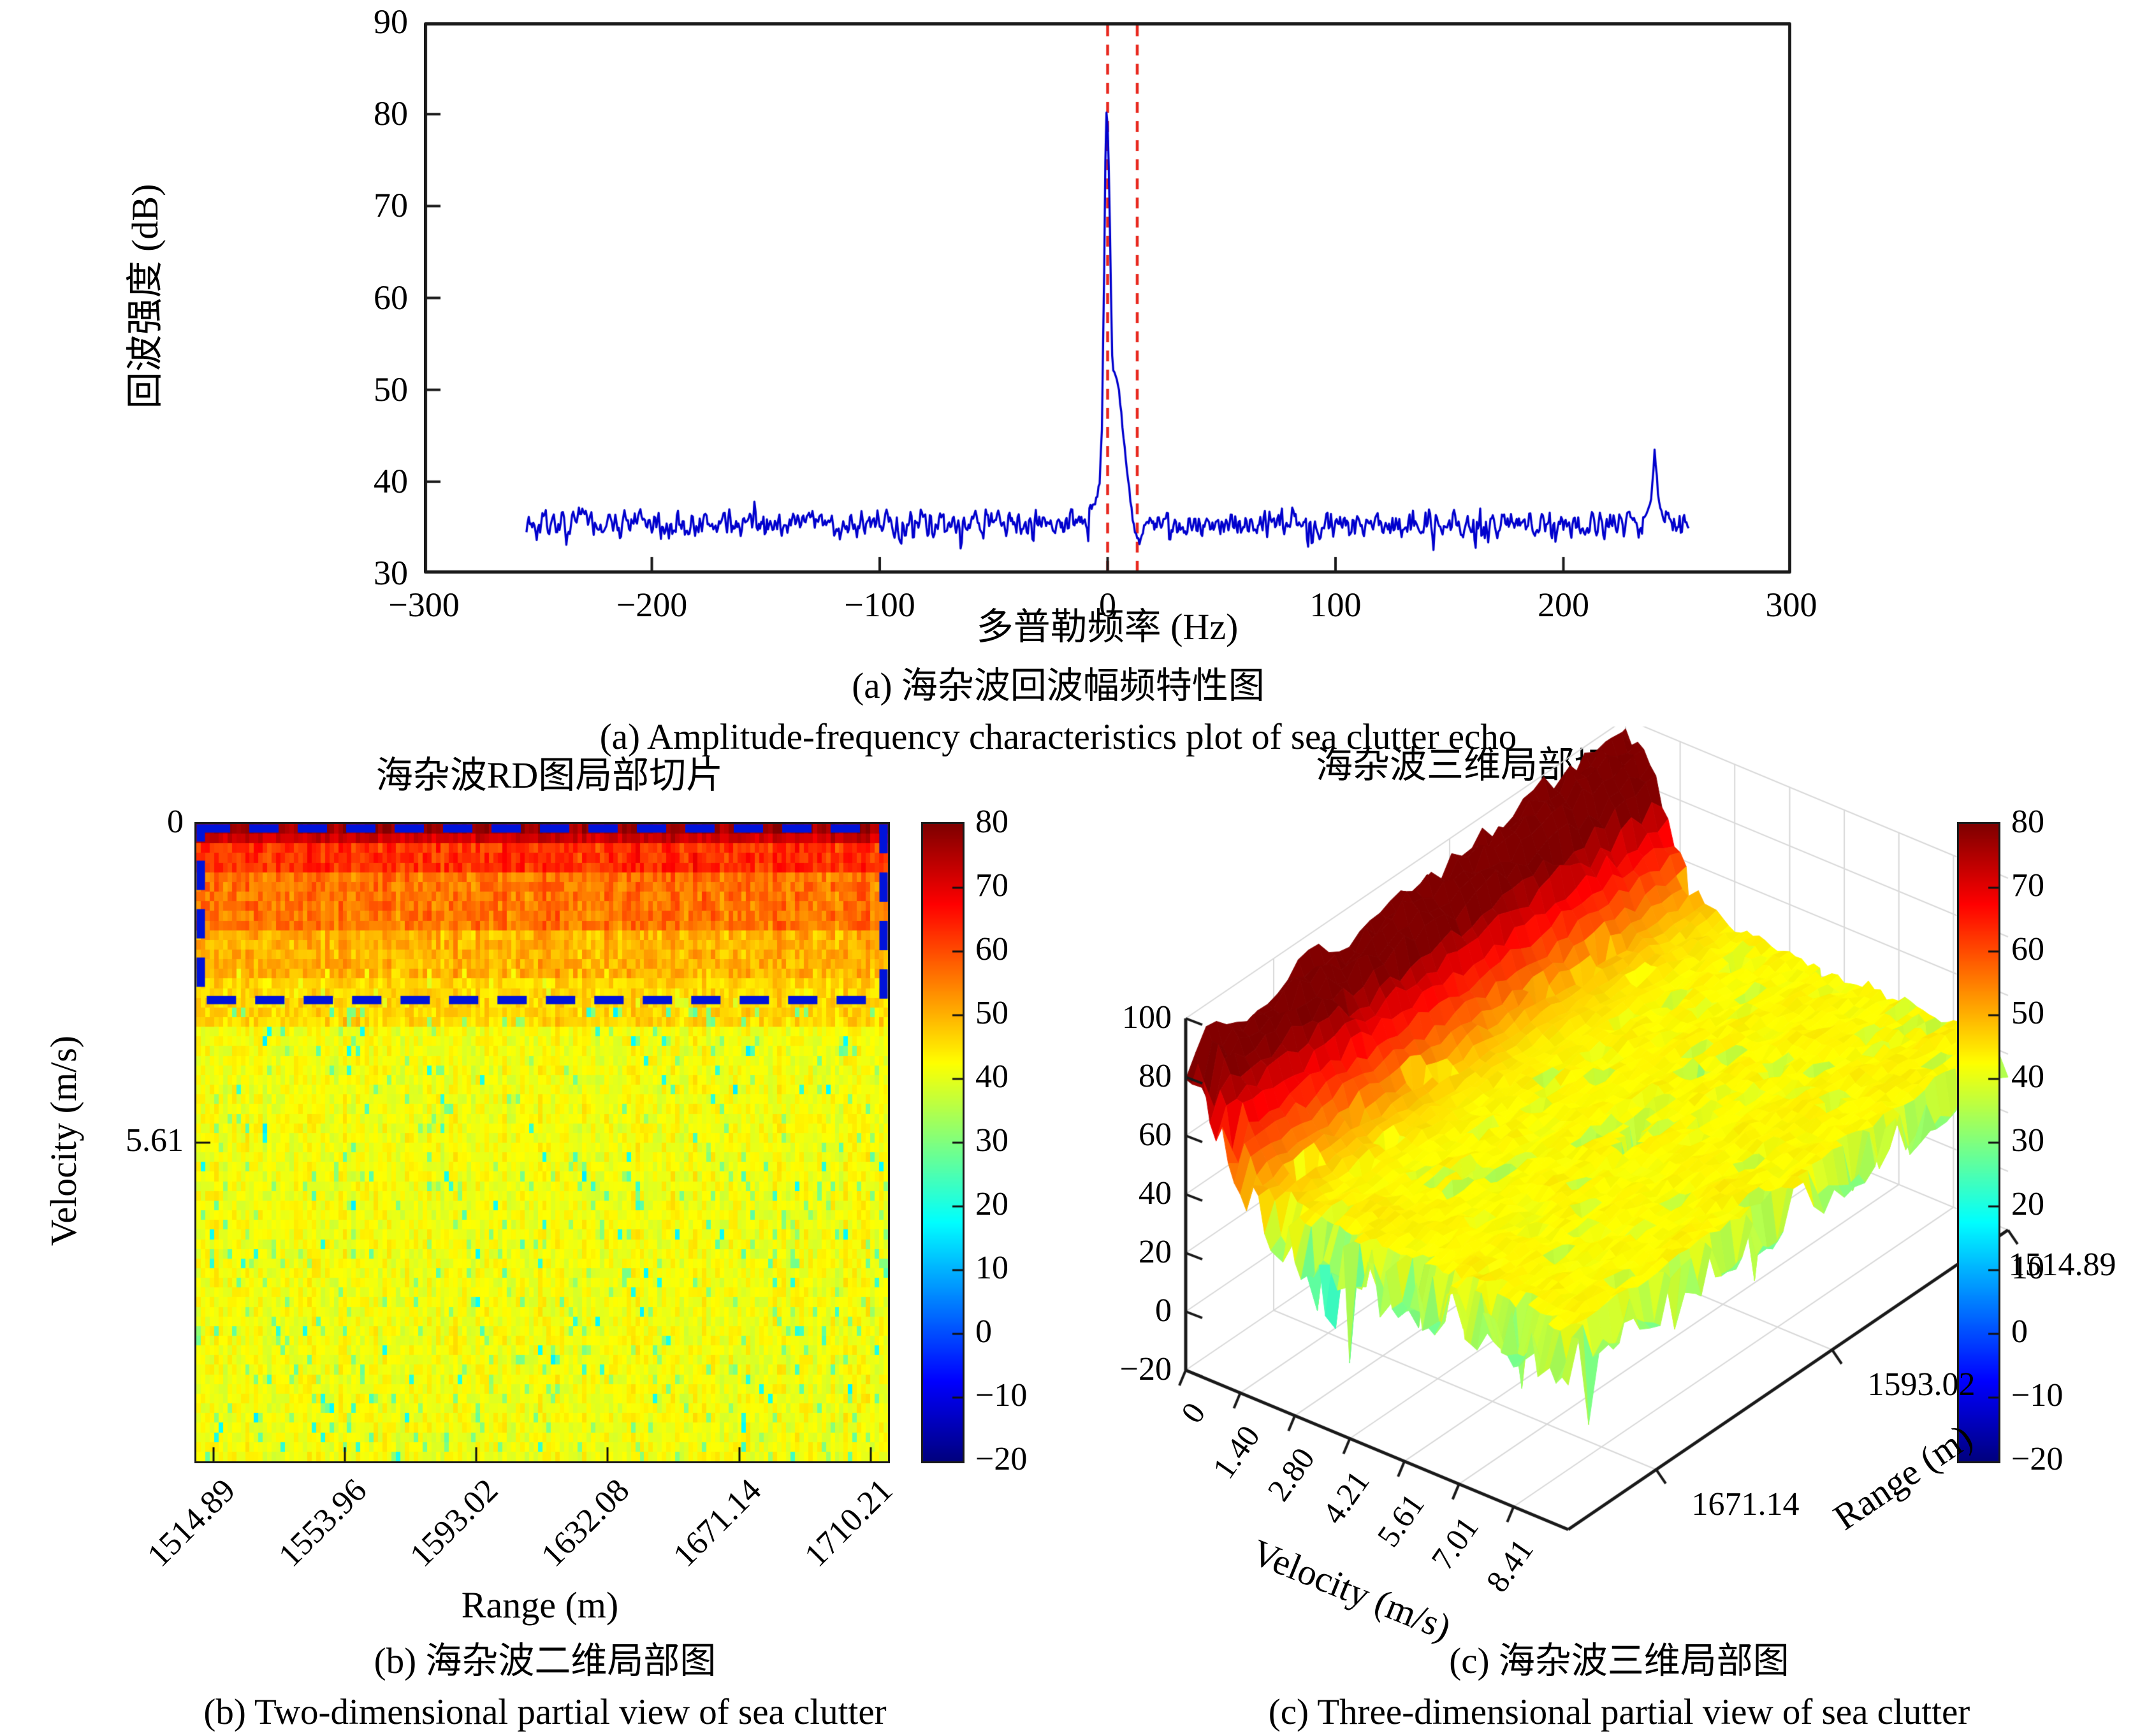 Image resolution: width=2133 pixels, height=1736 pixels. Describe the element at coordinates (2027, 1204) in the screenshot. I see `panel-c-colorbar-label: 20` at that location.